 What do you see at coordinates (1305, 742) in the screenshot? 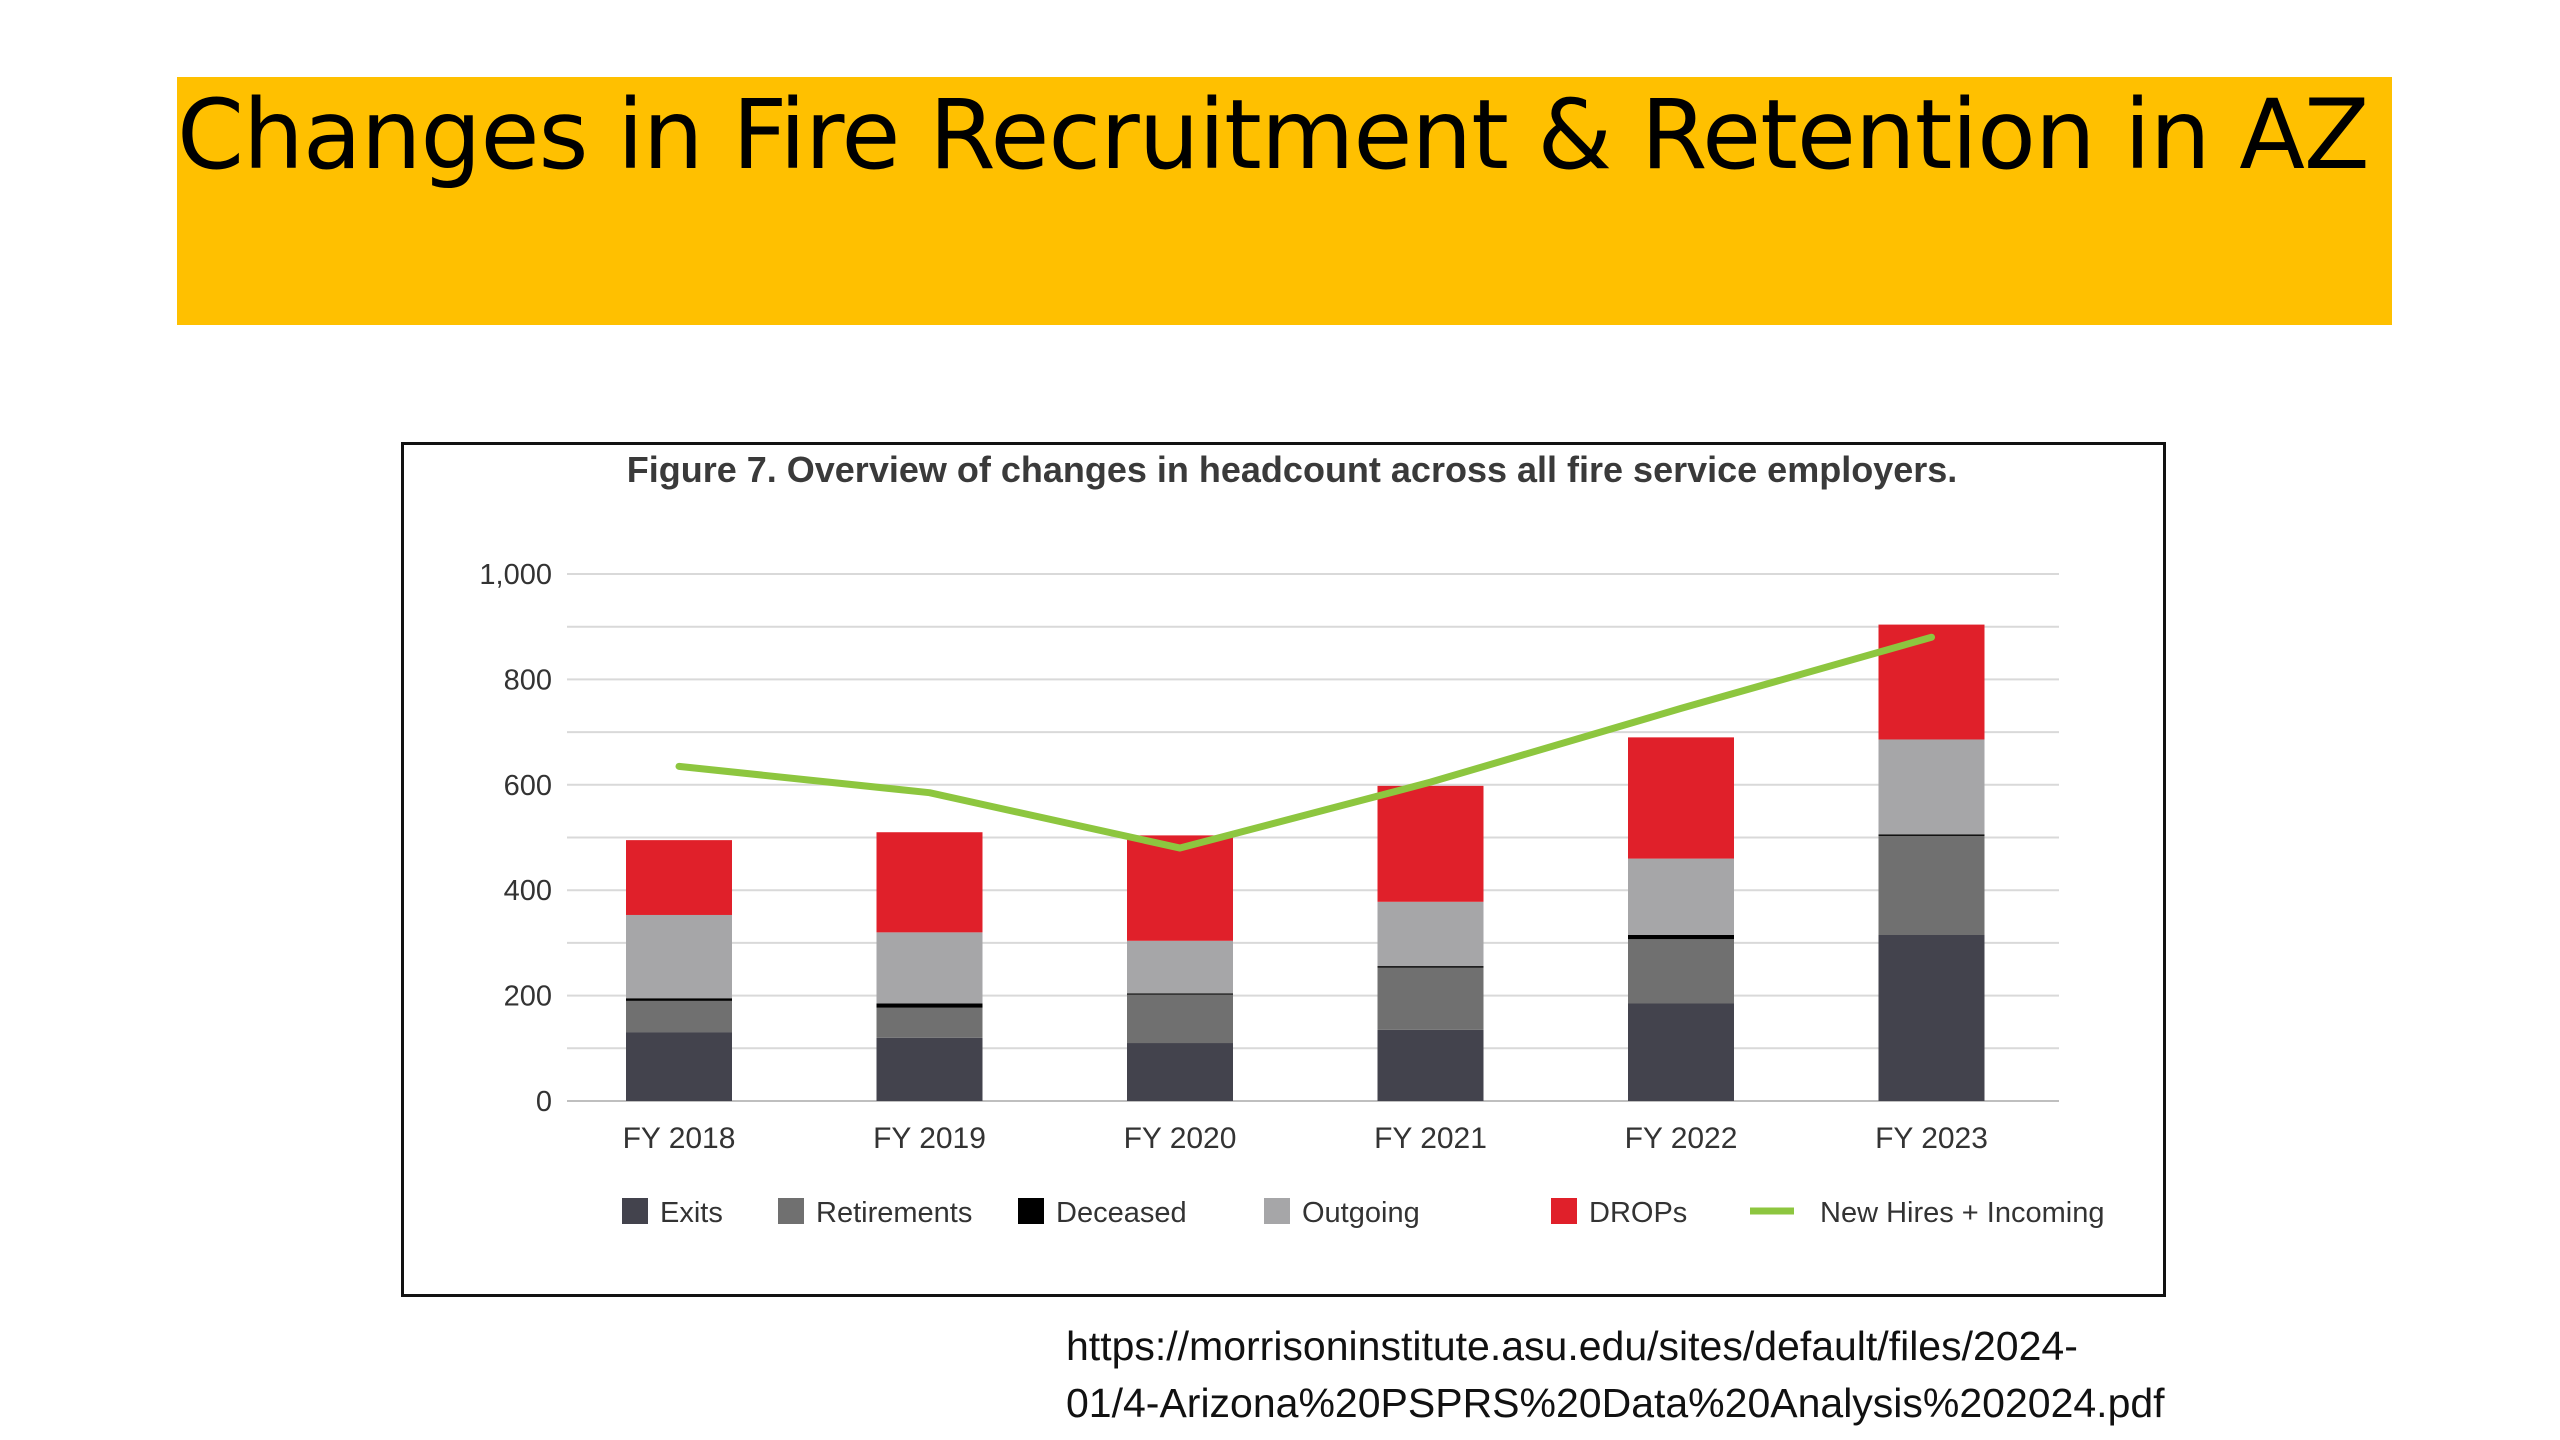
I see `line-new-hires-incoming` at bounding box center [1305, 742].